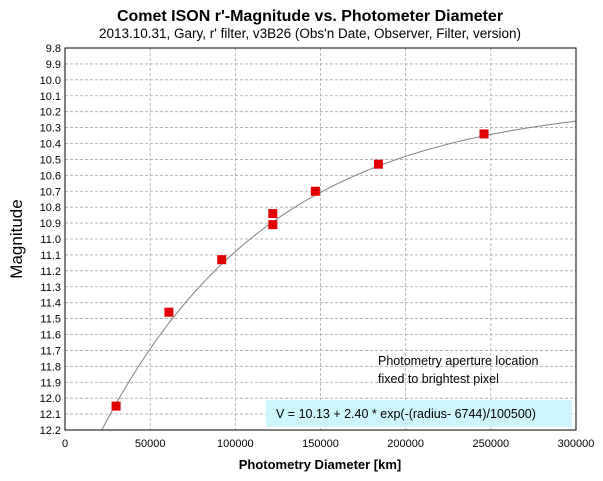 Image resolution: width=603 pixels, height=481 pixels. I want to click on y-tick-label: 10.7, so click(50, 192).